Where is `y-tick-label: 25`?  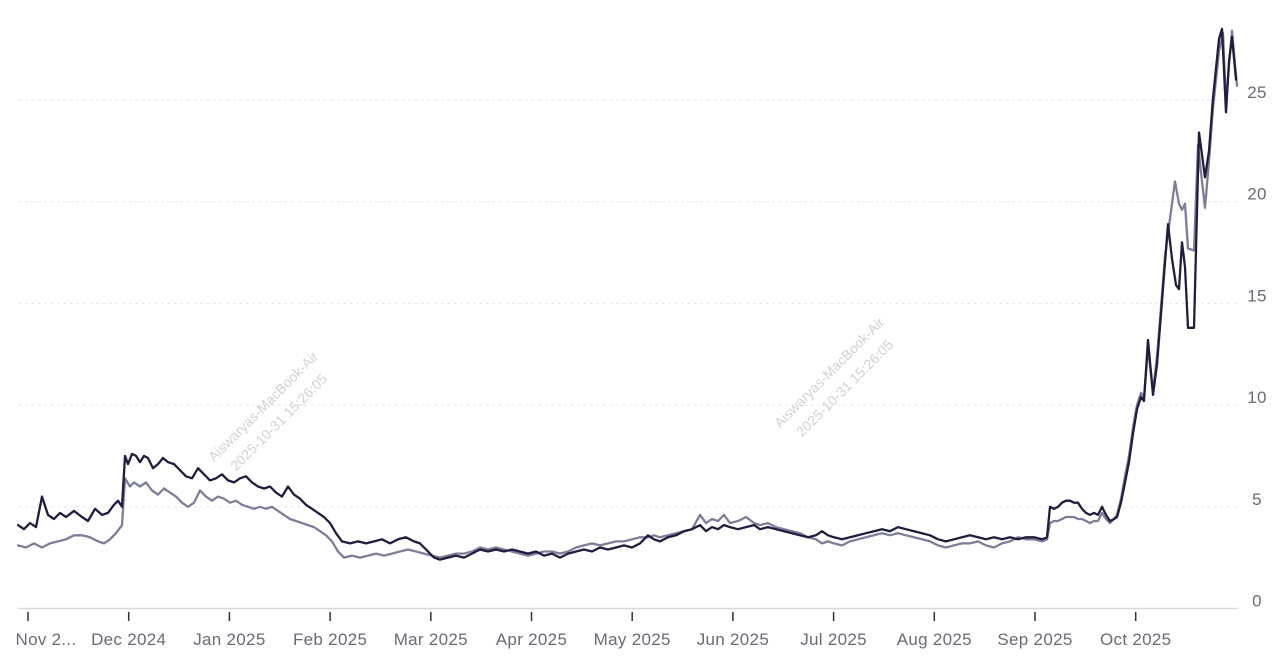
y-tick-label: 25 is located at coordinates (1257, 92).